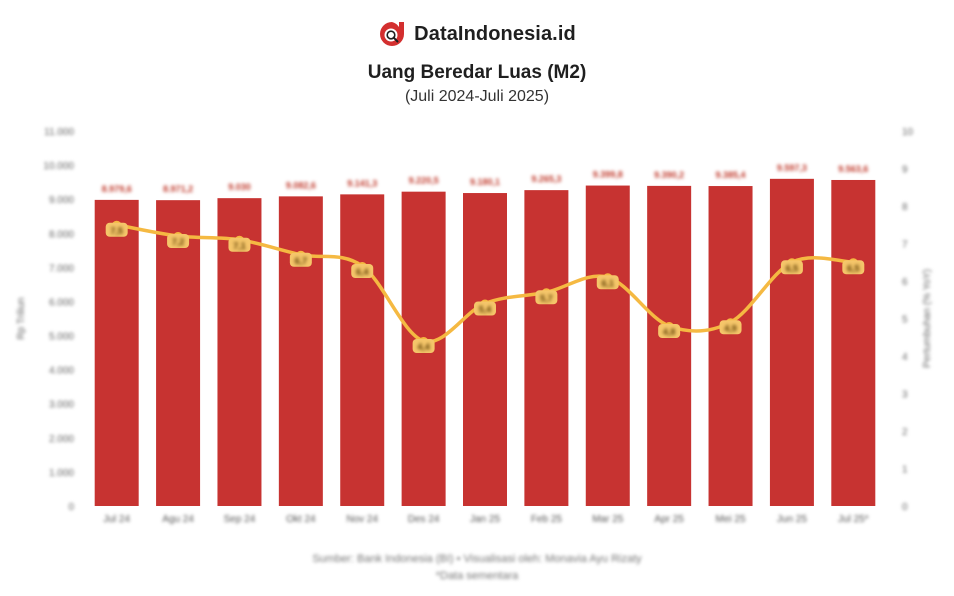 Image resolution: width=954 pixels, height=596 pixels. I want to click on y-right-tick-label: 0, so click(905, 507).